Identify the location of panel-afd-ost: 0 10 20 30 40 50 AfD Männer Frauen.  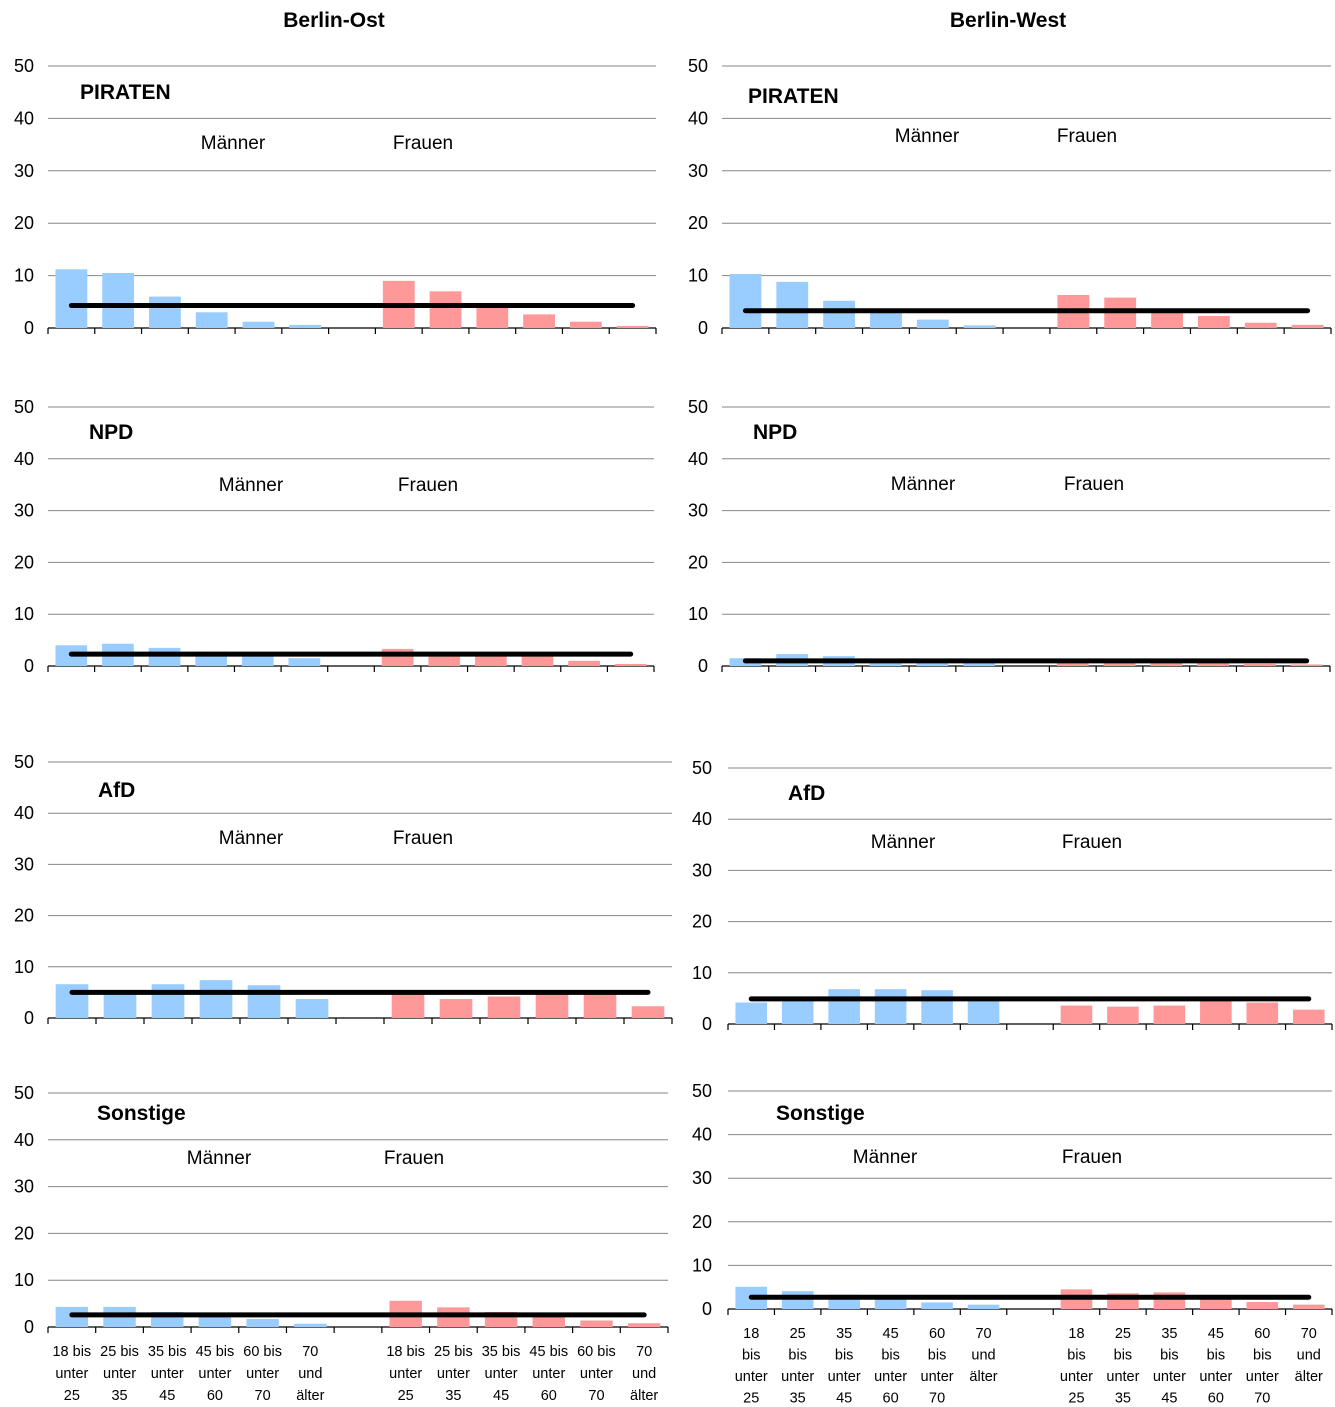
(343, 890).